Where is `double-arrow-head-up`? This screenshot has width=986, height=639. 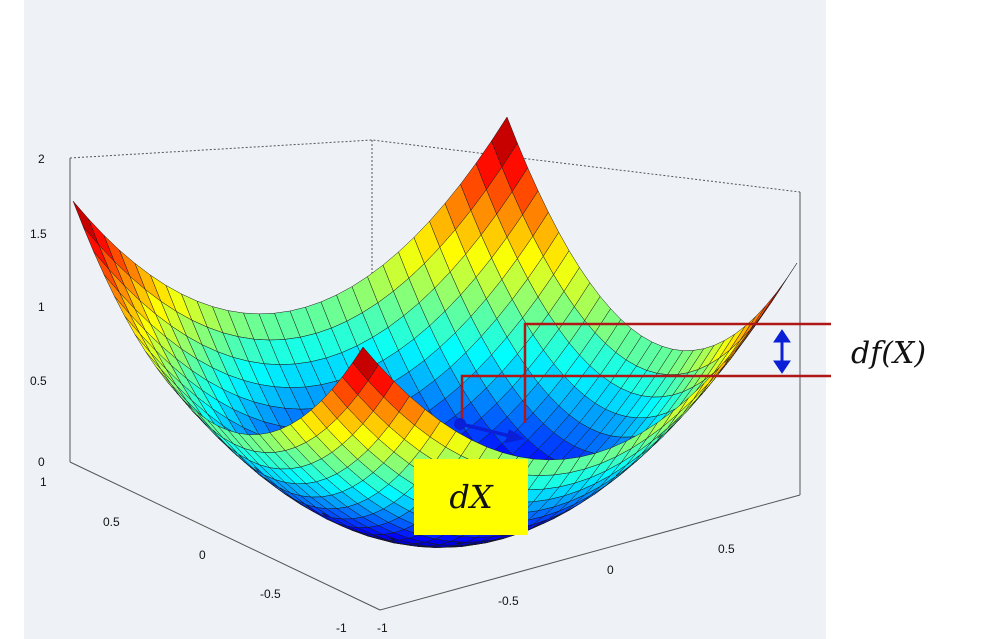 double-arrow-head-up is located at coordinates (782, 336).